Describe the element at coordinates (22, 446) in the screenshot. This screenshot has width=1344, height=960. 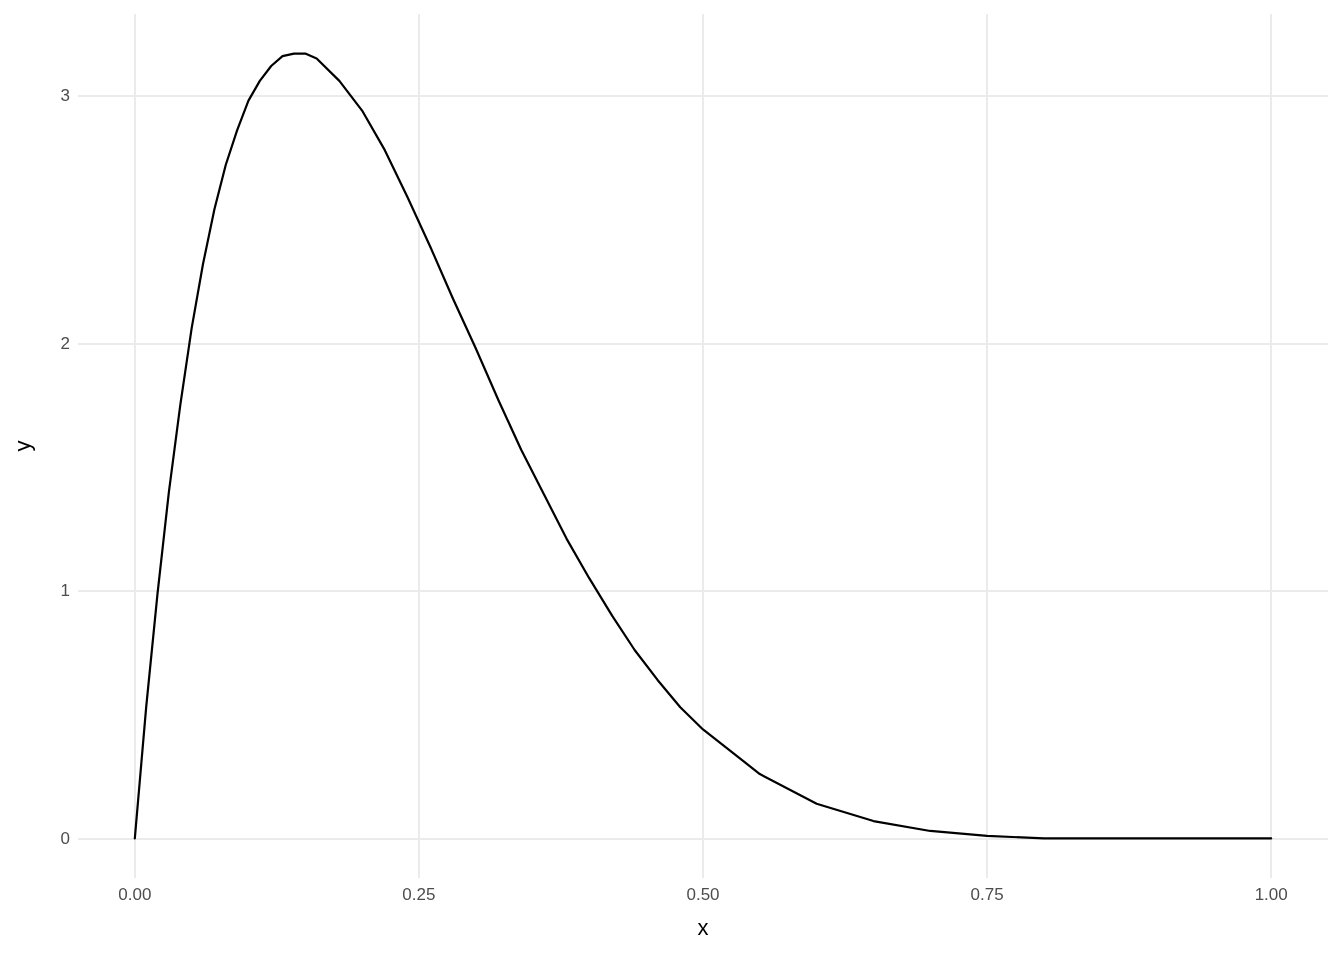
I see `y-axis-title: y` at that location.